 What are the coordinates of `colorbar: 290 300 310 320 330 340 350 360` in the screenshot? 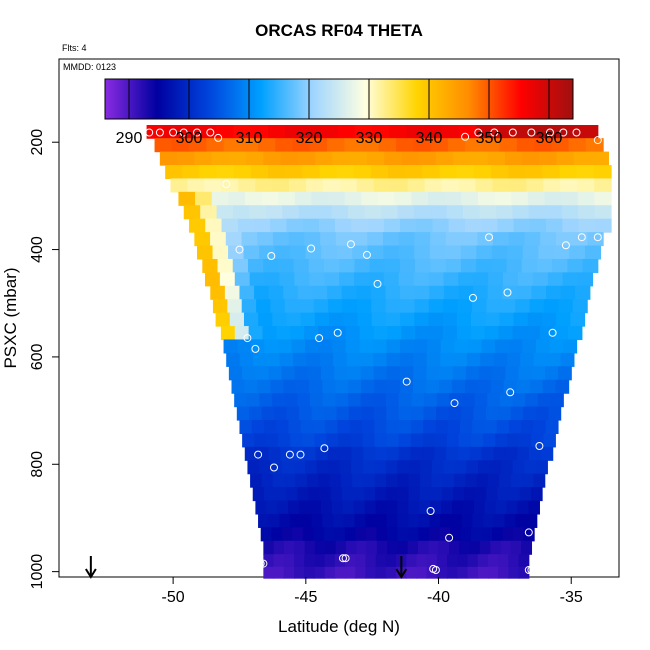 It's located at (339, 112).